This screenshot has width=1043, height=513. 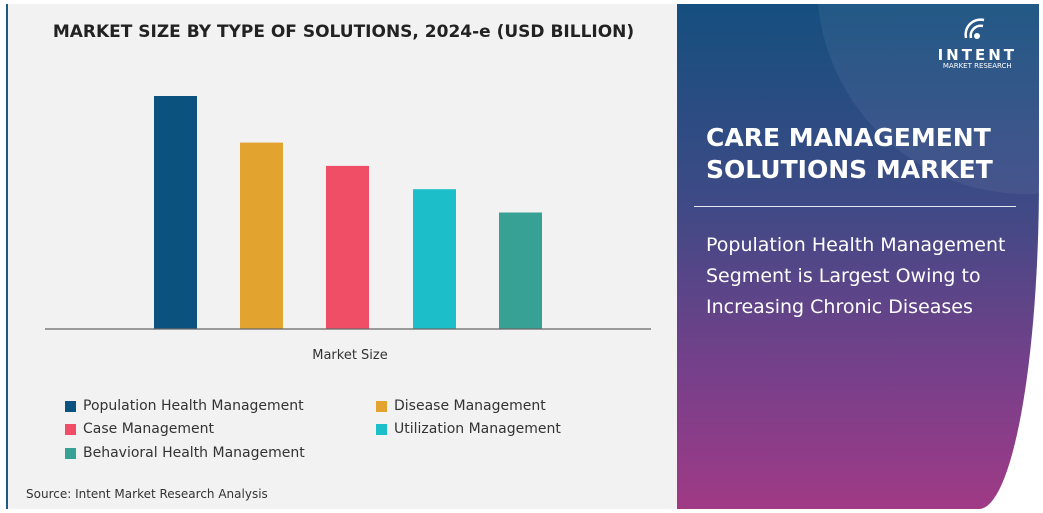 What do you see at coordinates (977, 43) in the screenshot?
I see `logo: INTENT MARKET RESEARCH` at bounding box center [977, 43].